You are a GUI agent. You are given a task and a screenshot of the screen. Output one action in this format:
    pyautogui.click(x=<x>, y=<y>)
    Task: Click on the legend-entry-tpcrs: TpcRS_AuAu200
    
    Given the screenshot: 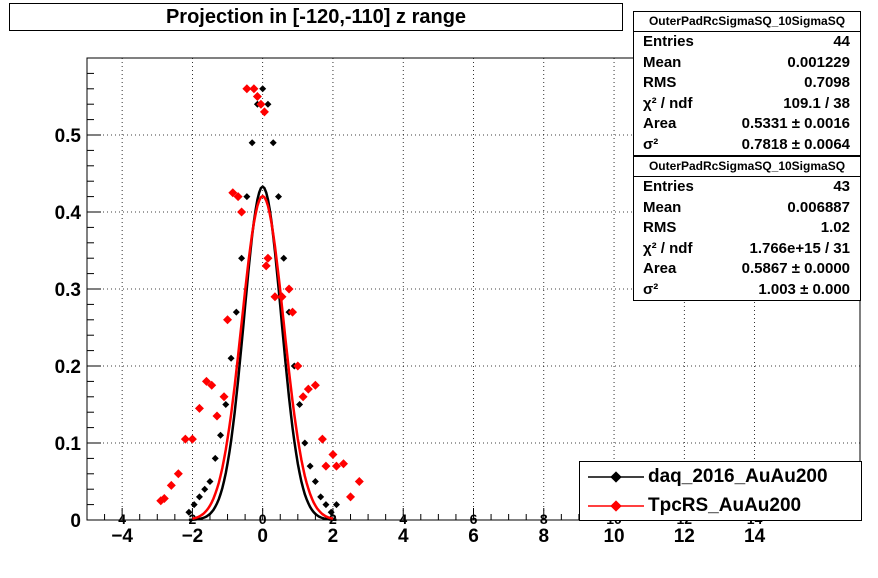 What is the action you would take?
    pyautogui.click(x=720, y=506)
    